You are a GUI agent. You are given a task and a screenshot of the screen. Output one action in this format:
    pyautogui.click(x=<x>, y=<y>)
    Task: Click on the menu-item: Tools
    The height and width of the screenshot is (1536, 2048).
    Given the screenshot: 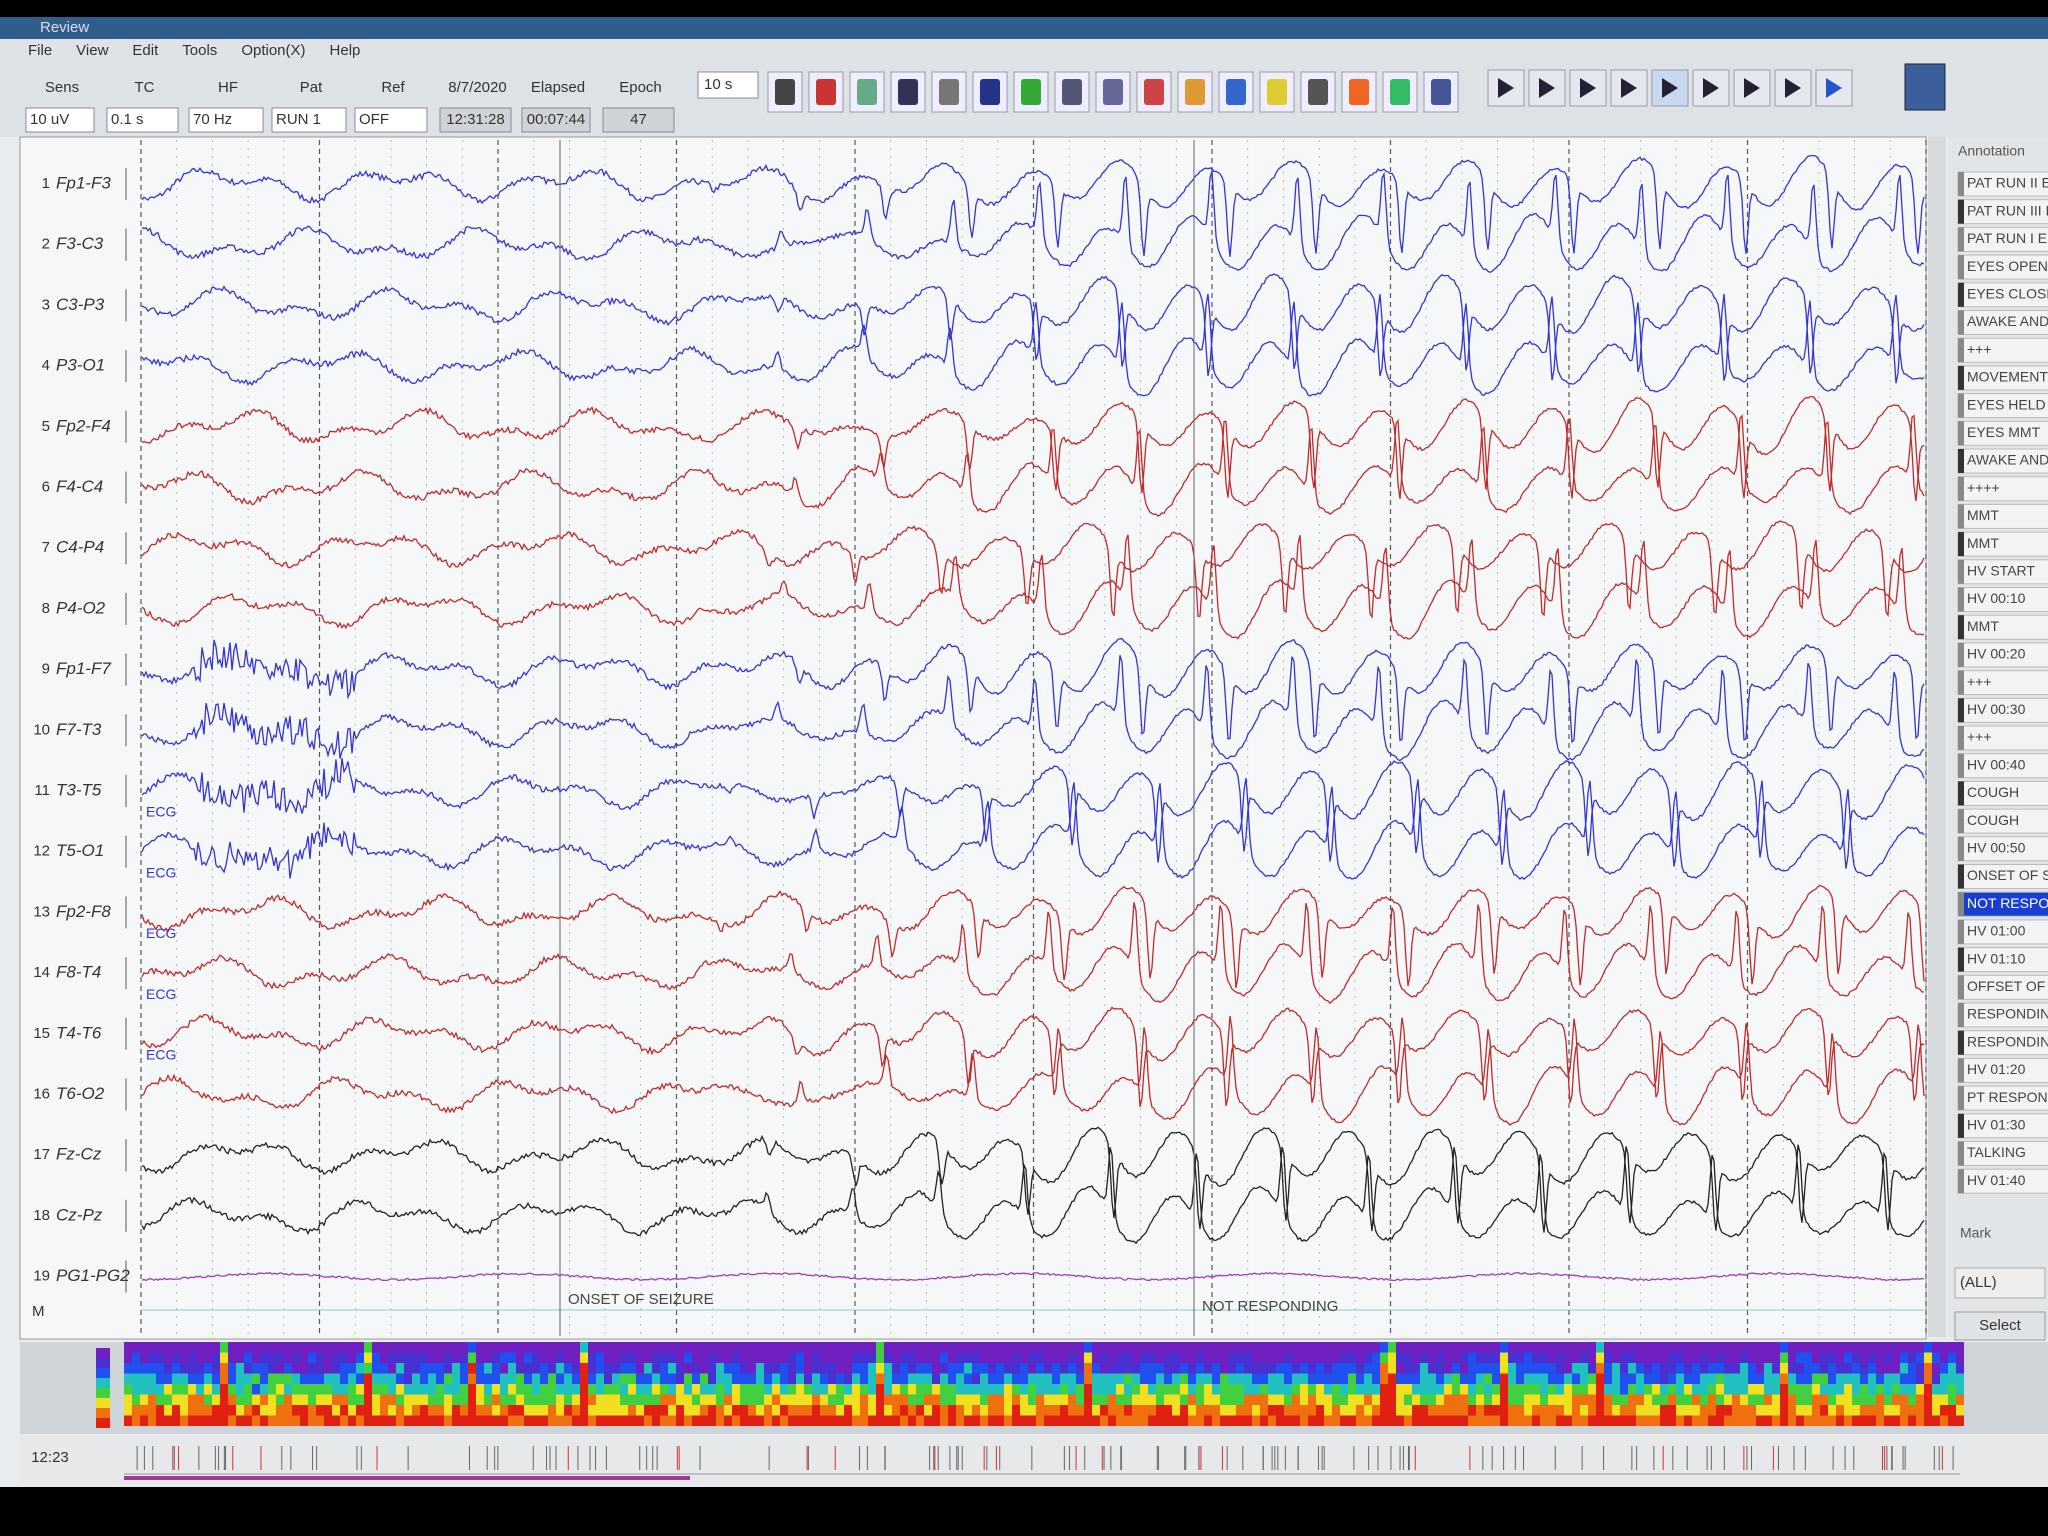 What is the action you would take?
    pyautogui.click(x=199, y=50)
    